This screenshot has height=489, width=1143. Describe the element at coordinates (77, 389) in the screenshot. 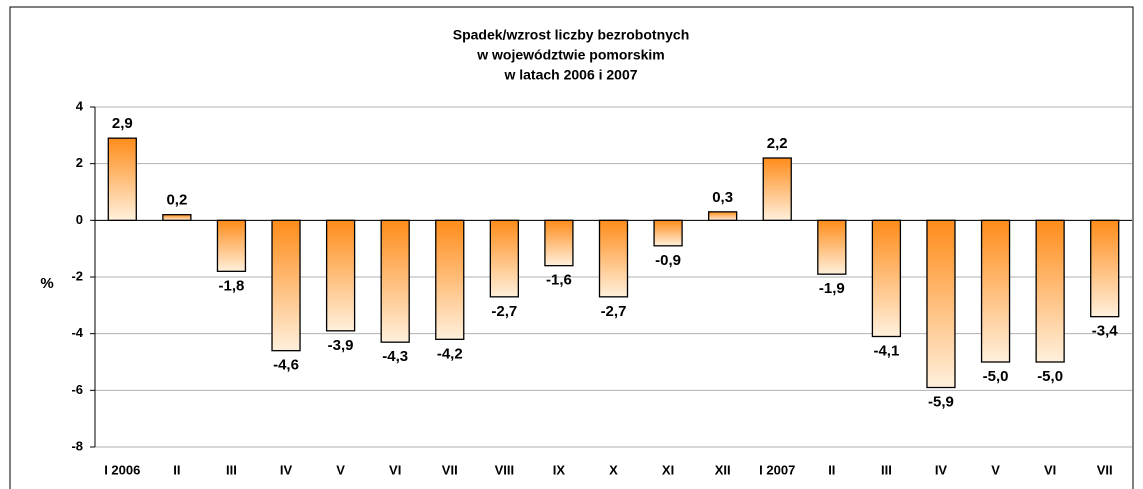

I see `y-tick-label: -6` at that location.